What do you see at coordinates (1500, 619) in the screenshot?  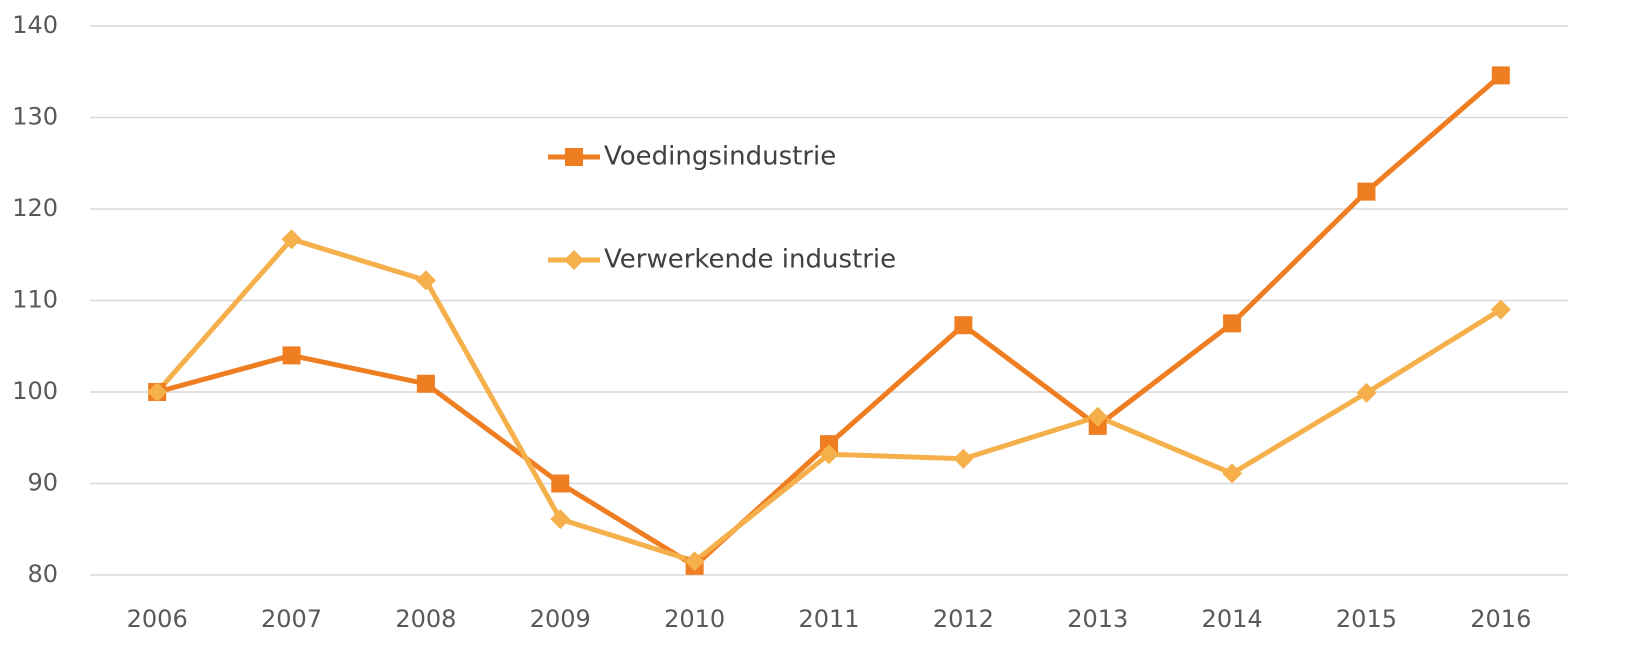 I see `x-tick-label: 2016` at bounding box center [1500, 619].